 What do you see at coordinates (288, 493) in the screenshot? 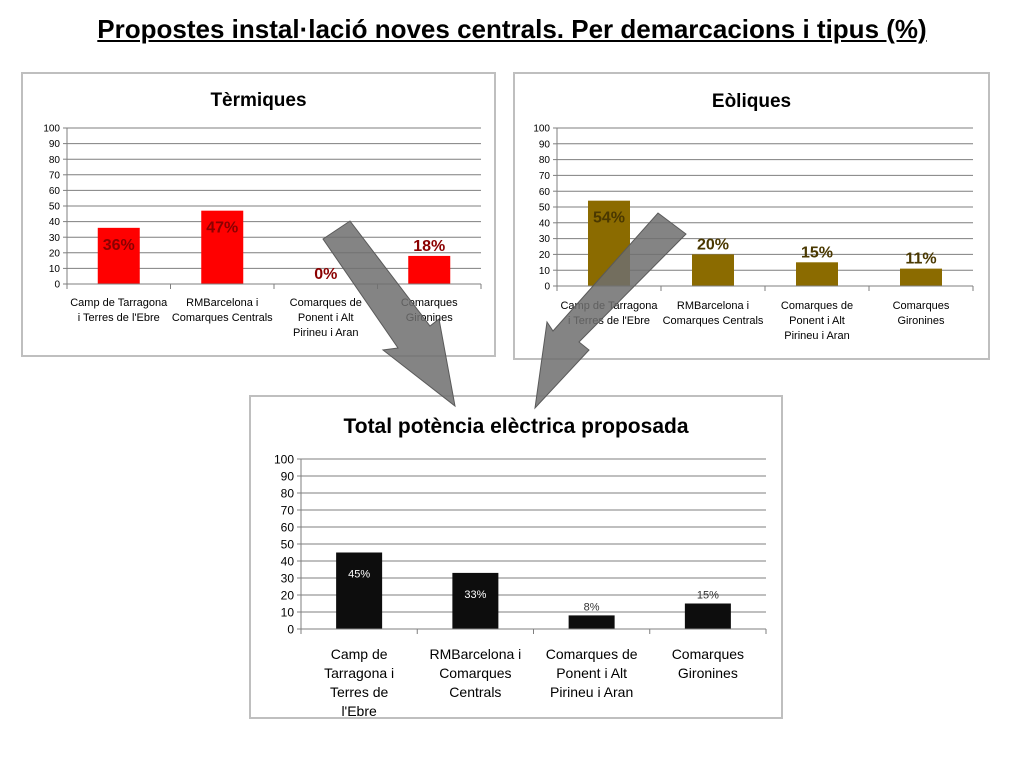
I see `total-ytick-label: 80` at bounding box center [288, 493].